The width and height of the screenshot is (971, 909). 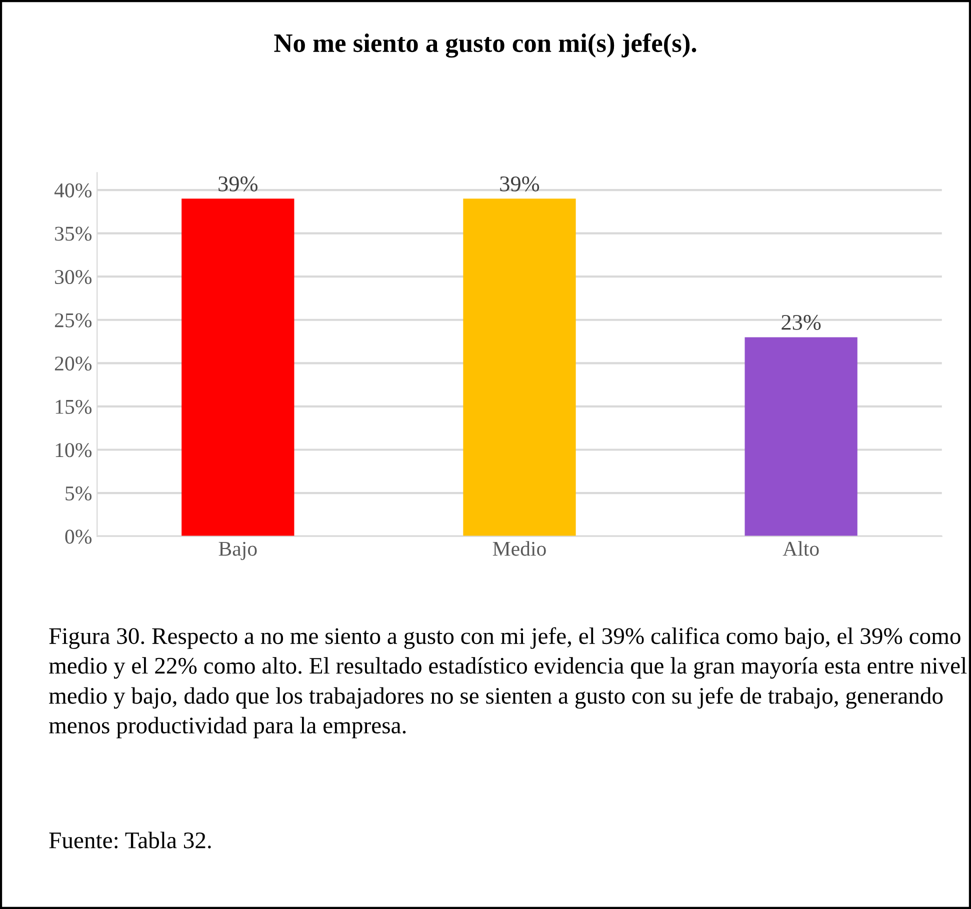 What do you see at coordinates (485, 45) in the screenshot?
I see `chart-title: No me siento a gusto con mi(s) jefe(s).` at bounding box center [485, 45].